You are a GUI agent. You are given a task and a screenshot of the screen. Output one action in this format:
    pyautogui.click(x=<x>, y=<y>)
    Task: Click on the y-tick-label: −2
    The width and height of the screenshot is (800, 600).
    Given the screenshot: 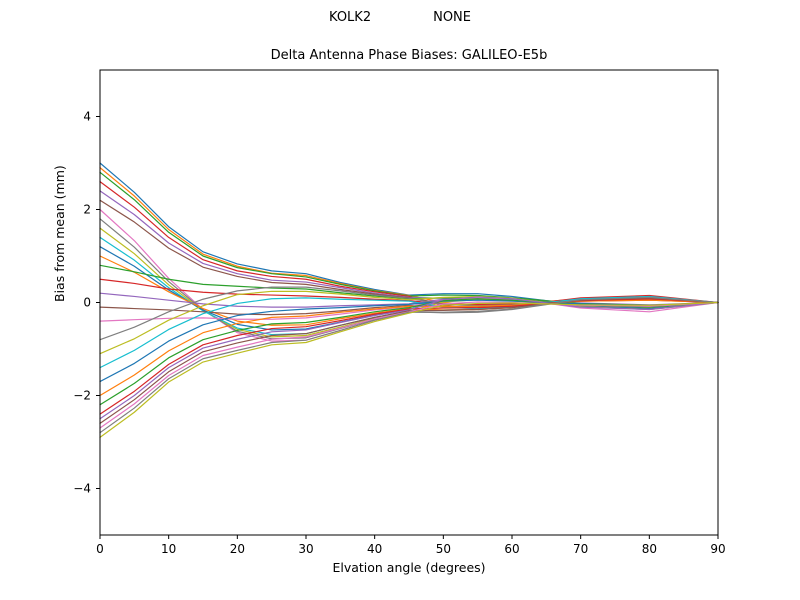 What is the action you would take?
    pyautogui.click(x=82, y=396)
    